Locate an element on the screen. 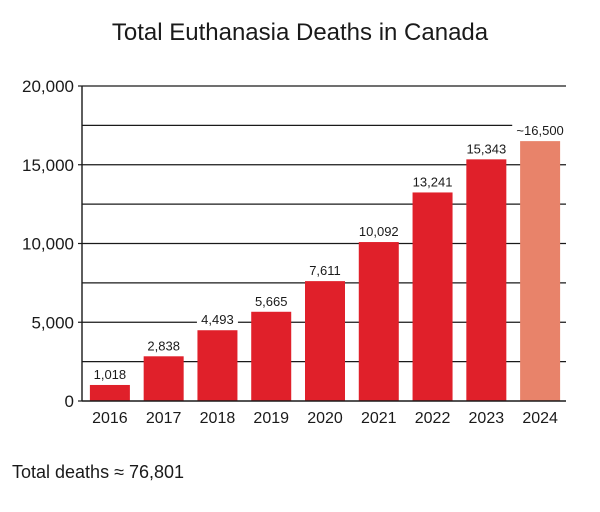 Image resolution: width=600 pixels, height=512 pixels. bar-2016 is located at coordinates (109, 392).